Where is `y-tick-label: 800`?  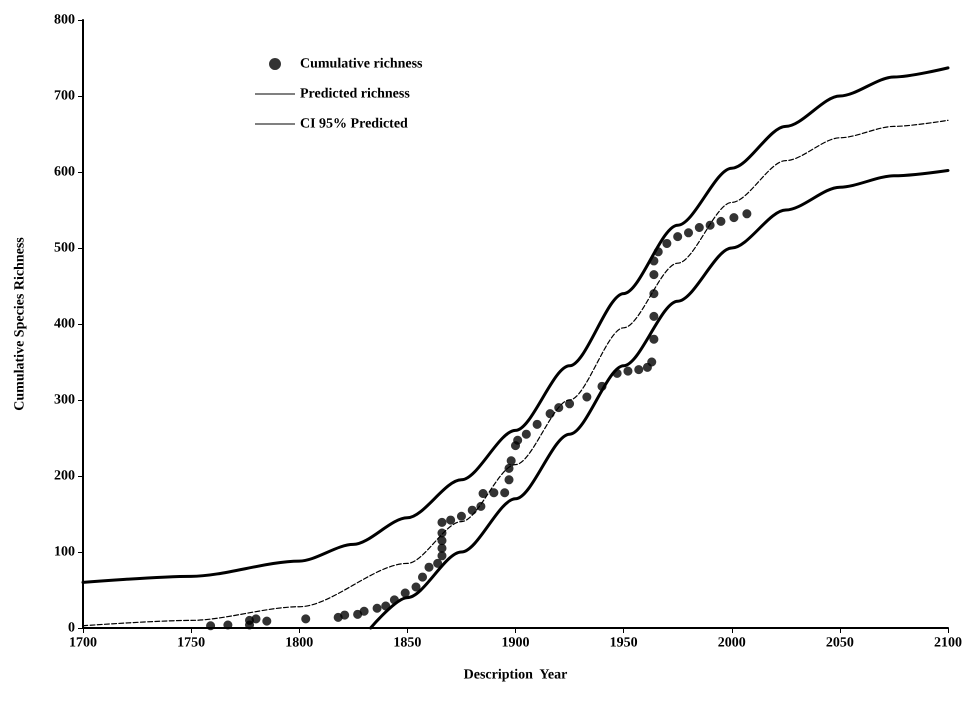
y-tick-label: 800 is located at coordinates (64, 20).